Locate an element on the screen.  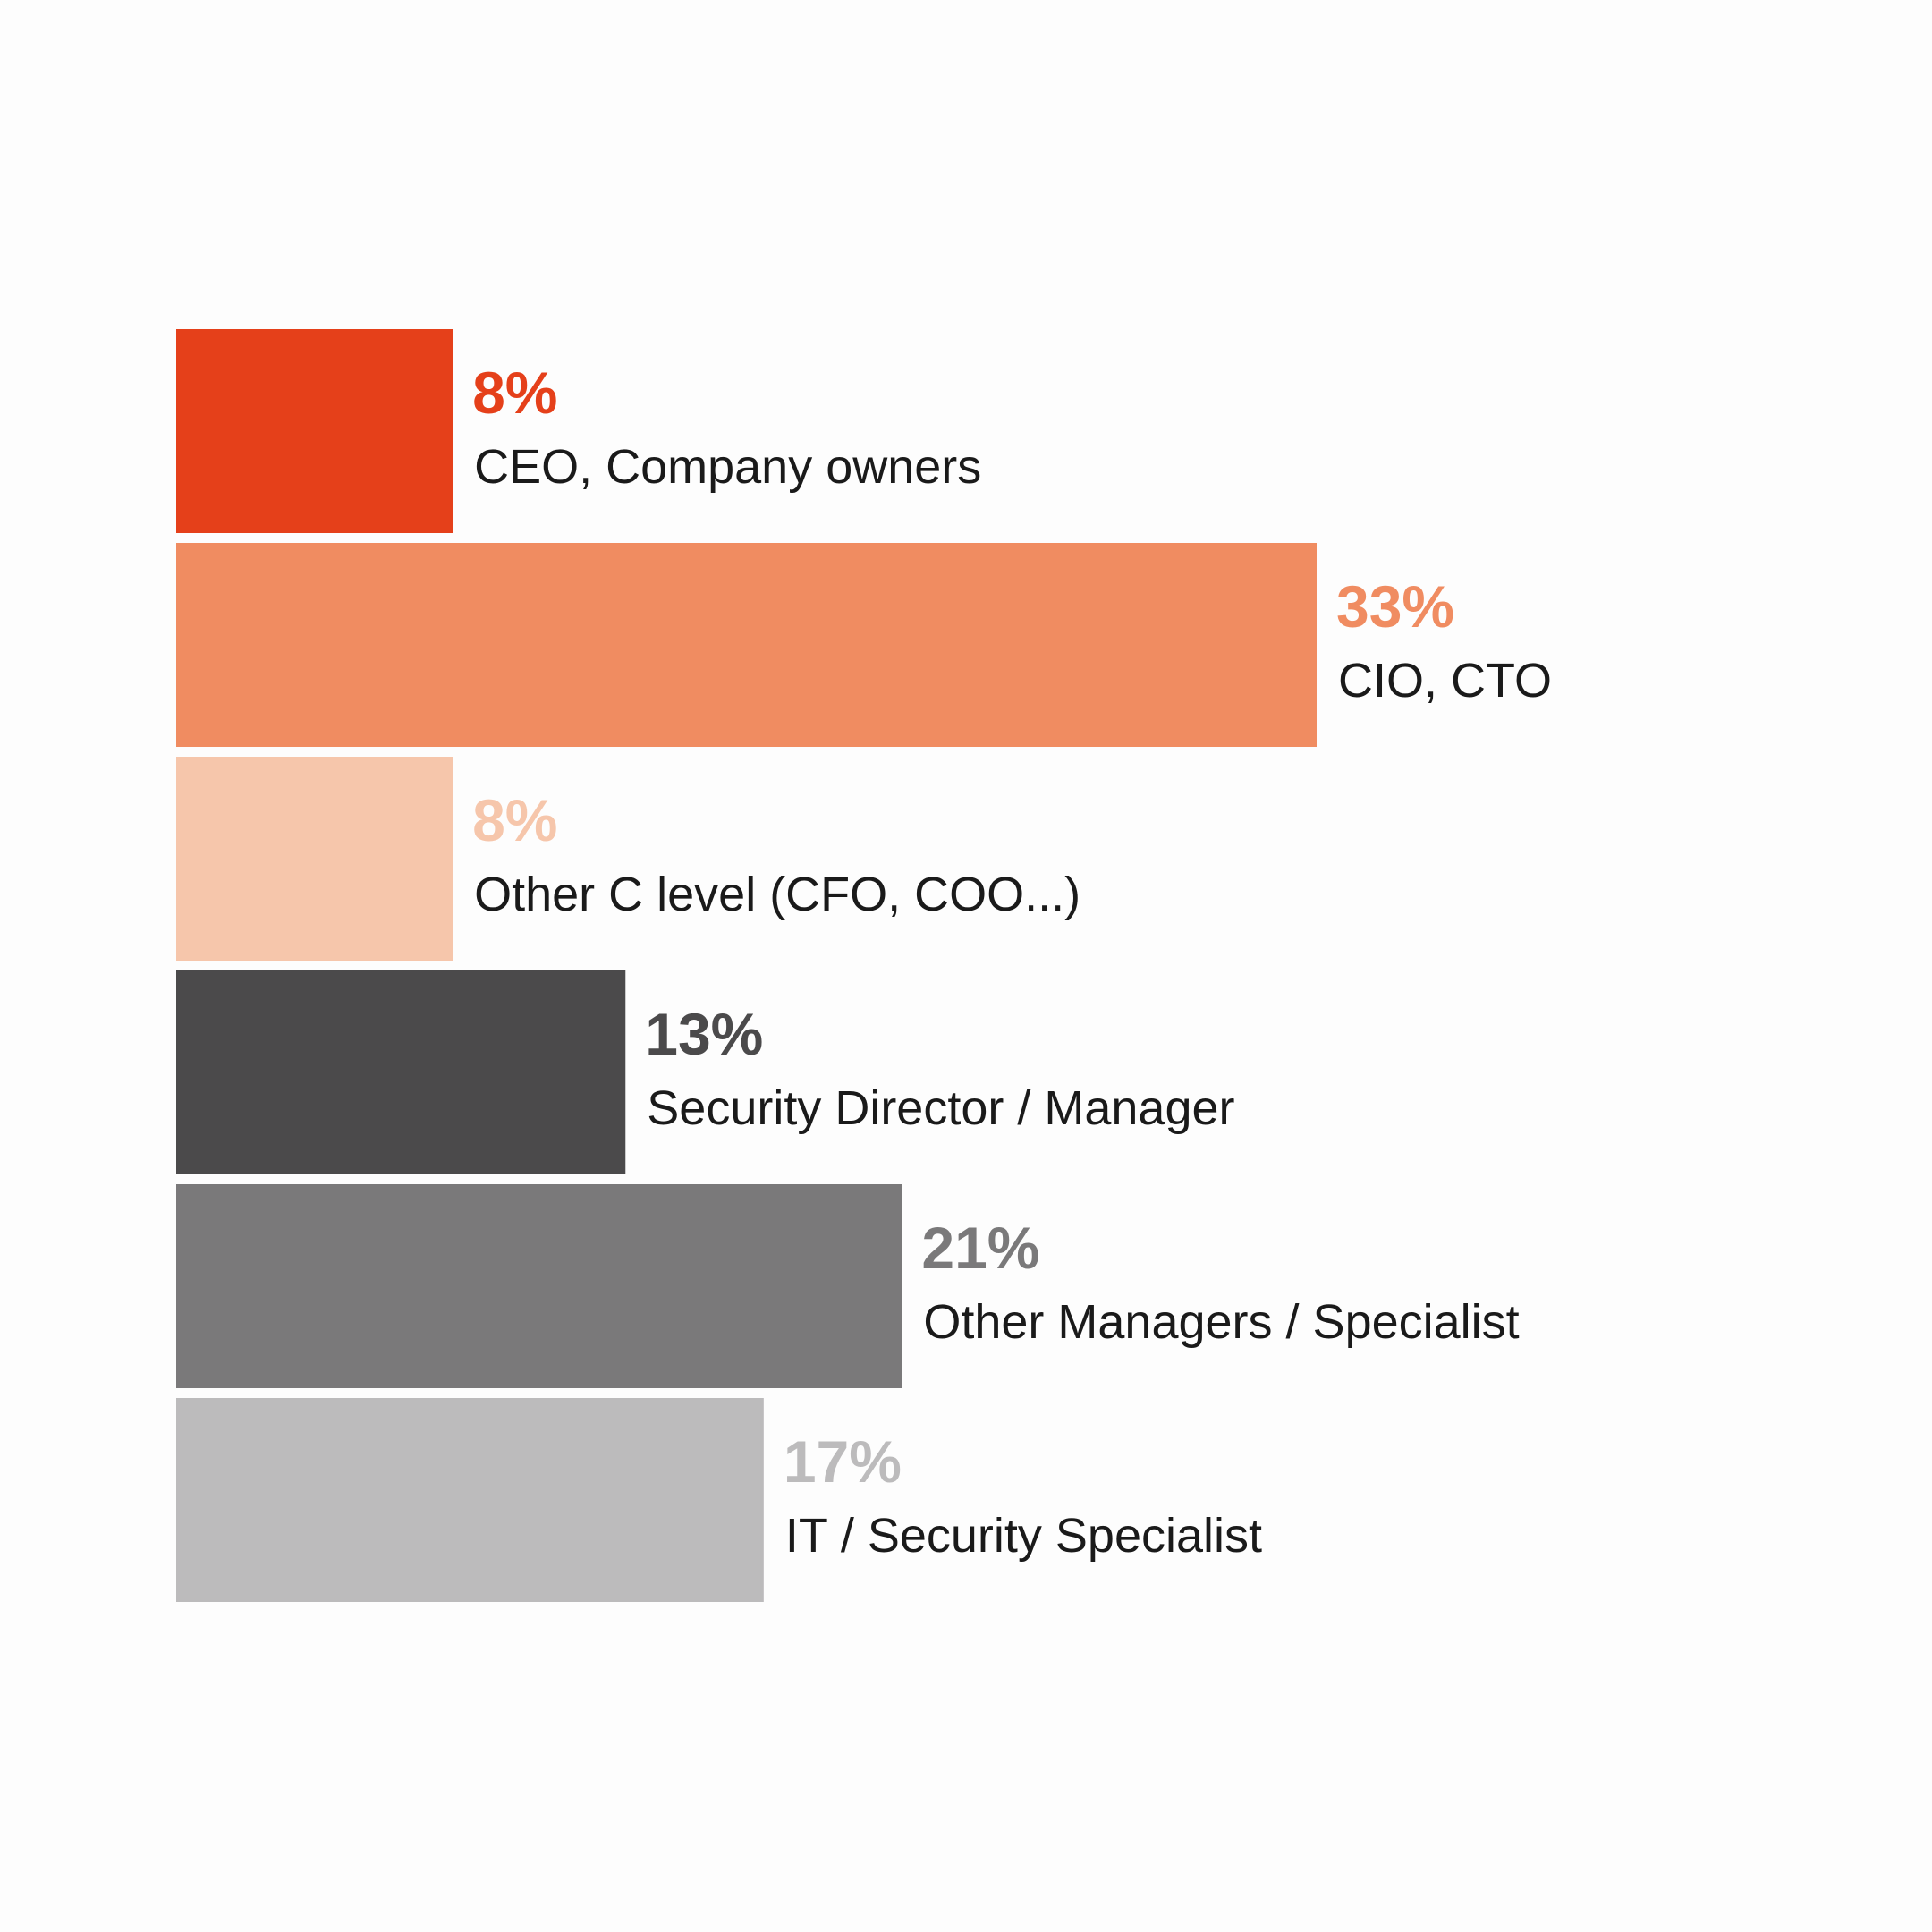
category-label-1: CEO, Company owners is located at coordinates (727, 467).